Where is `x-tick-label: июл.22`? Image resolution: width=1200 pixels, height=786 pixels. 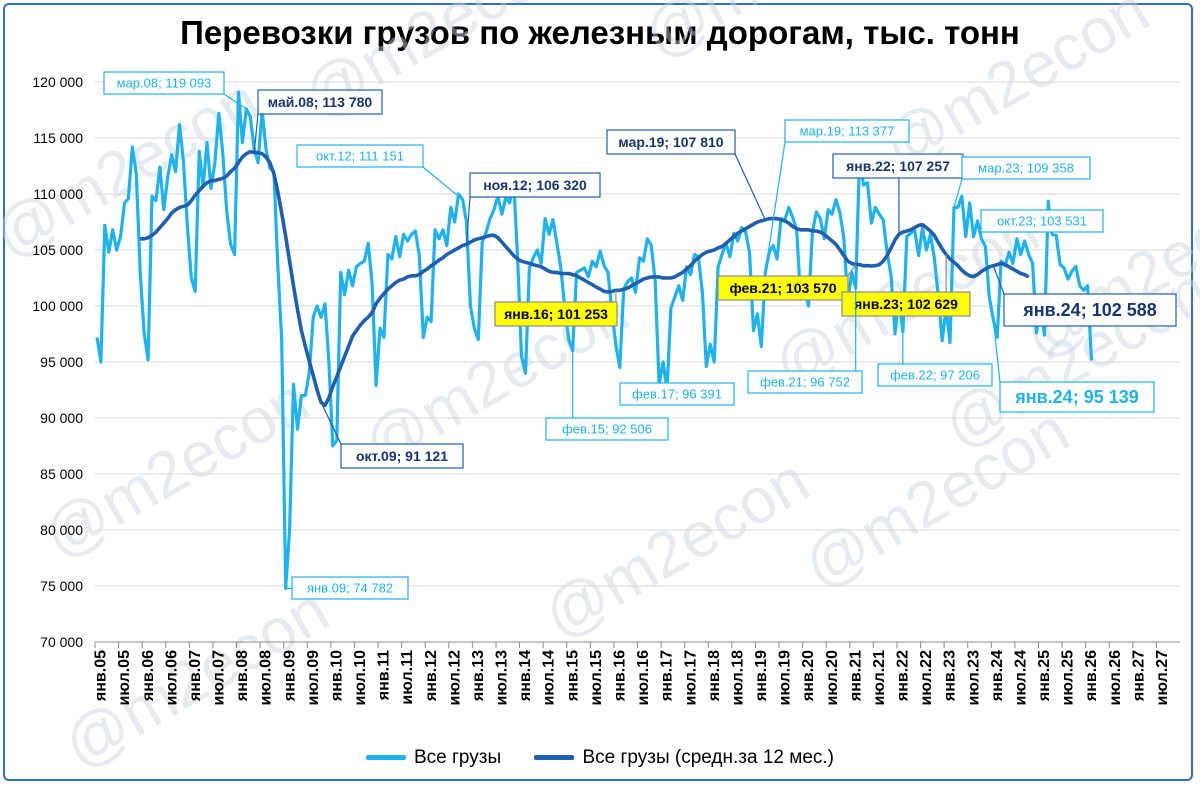 x-tick-label: июл.22 is located at coordinates (926, 678).